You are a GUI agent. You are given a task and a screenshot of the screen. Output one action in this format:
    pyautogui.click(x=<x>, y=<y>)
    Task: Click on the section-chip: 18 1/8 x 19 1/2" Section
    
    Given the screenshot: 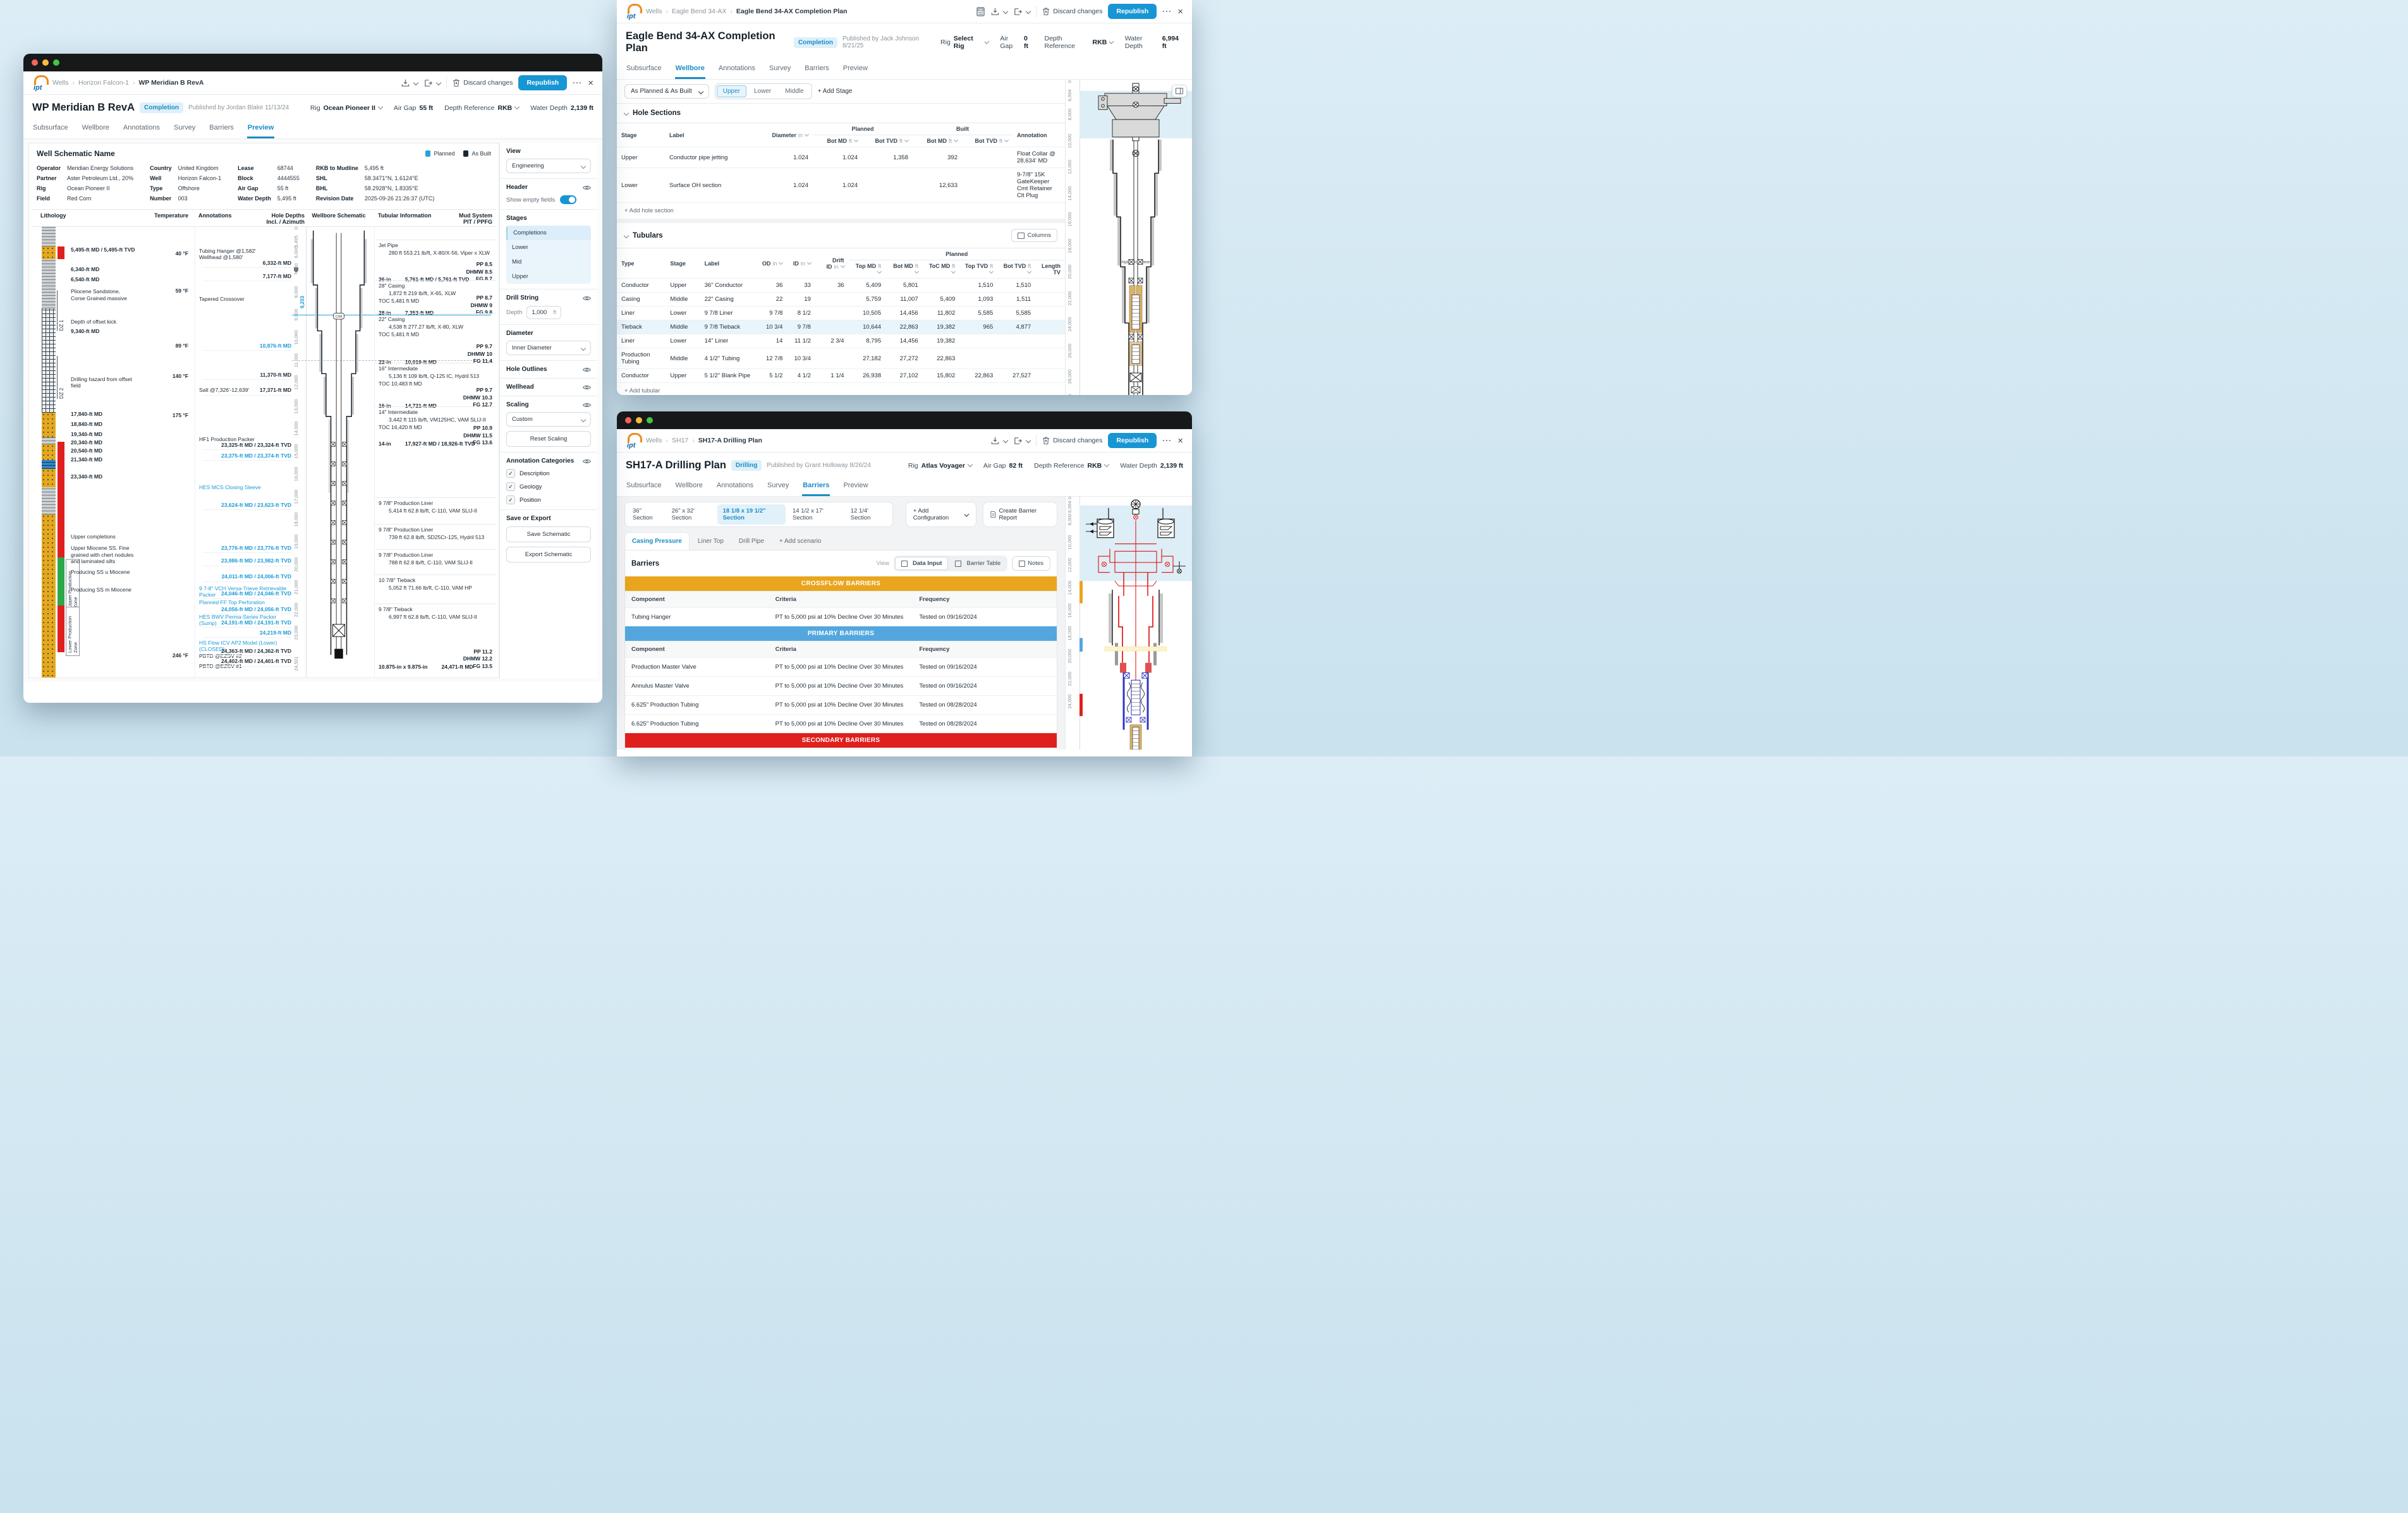 What is the action you would take?
    pyautogui.click(x=752, y=514)
    